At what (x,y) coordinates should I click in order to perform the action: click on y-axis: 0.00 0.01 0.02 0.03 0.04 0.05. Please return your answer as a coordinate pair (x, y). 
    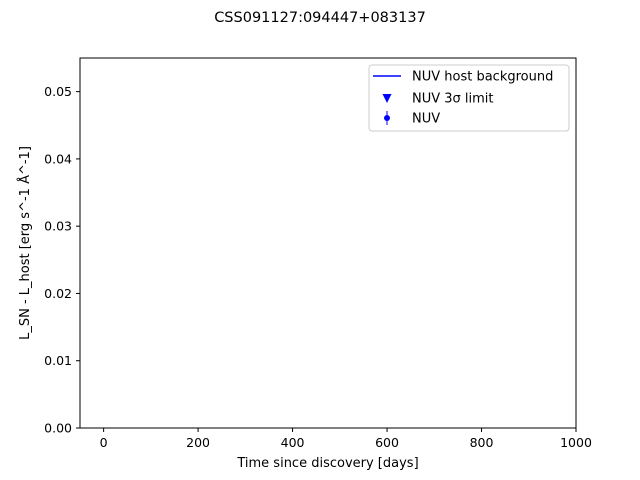
    Looking at the image, I should click on (62, 260).